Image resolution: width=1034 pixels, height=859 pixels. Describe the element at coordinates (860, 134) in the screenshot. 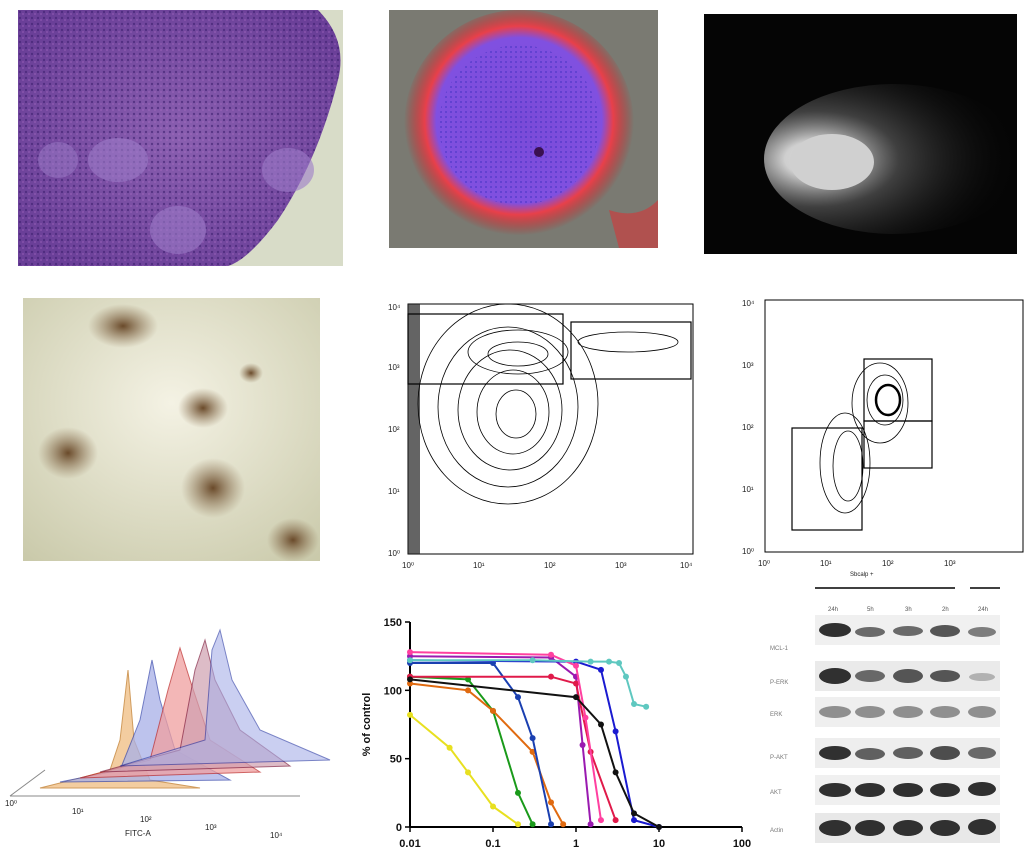

I see `comet-assay-image` at that location.